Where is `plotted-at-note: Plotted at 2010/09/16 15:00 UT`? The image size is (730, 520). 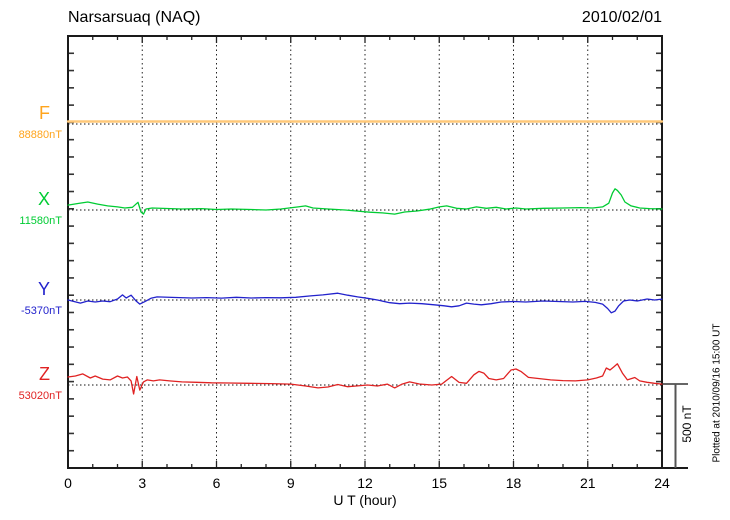
plotted-at-note: Plotted at 2010/09/16 15:00 UT is located at coordinates (717, 393).